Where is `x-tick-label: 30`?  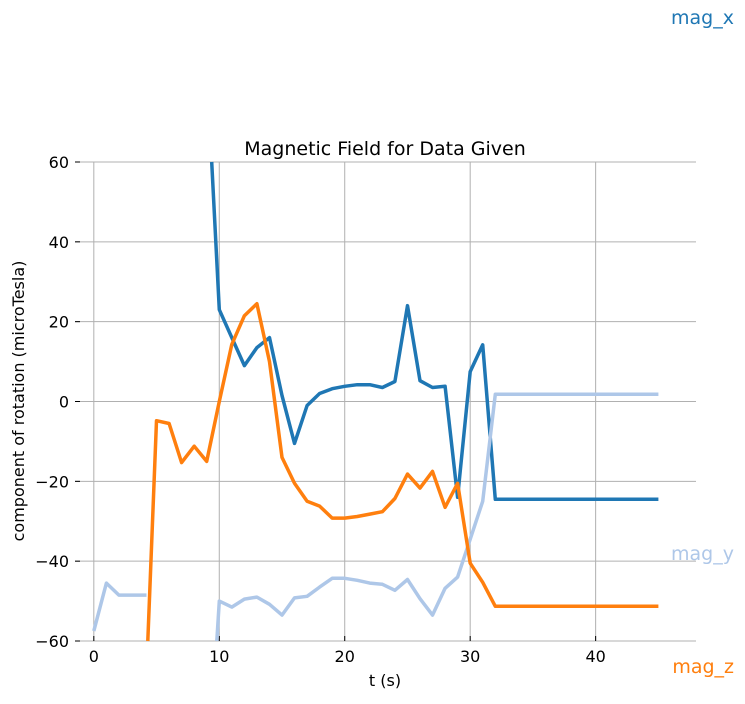 x-tick-label: 30 is located at coordinates (470, 656).